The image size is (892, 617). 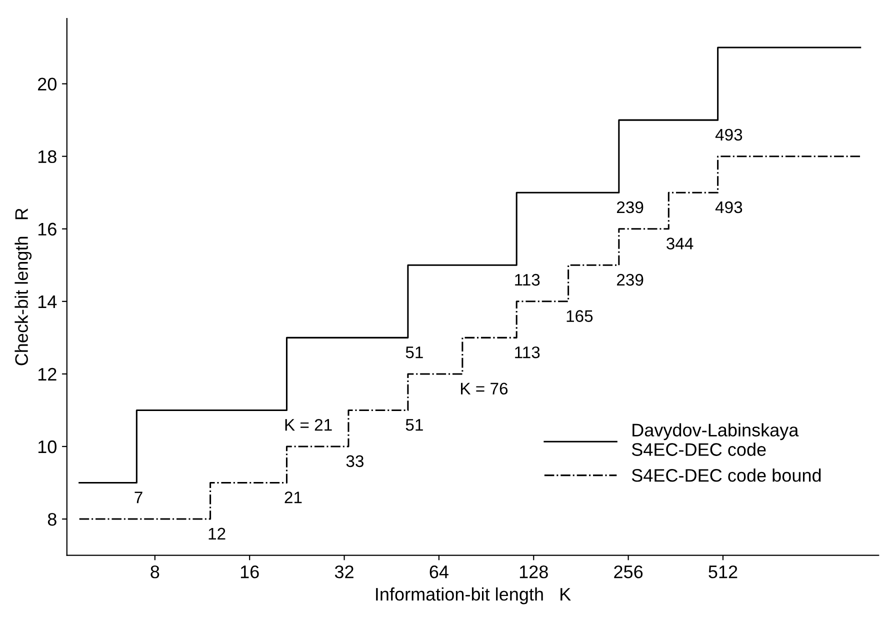 What do you see at coordinates (138, 498) in the screenshot?
I see `annotation: 7` at bounding box center [138, 498].